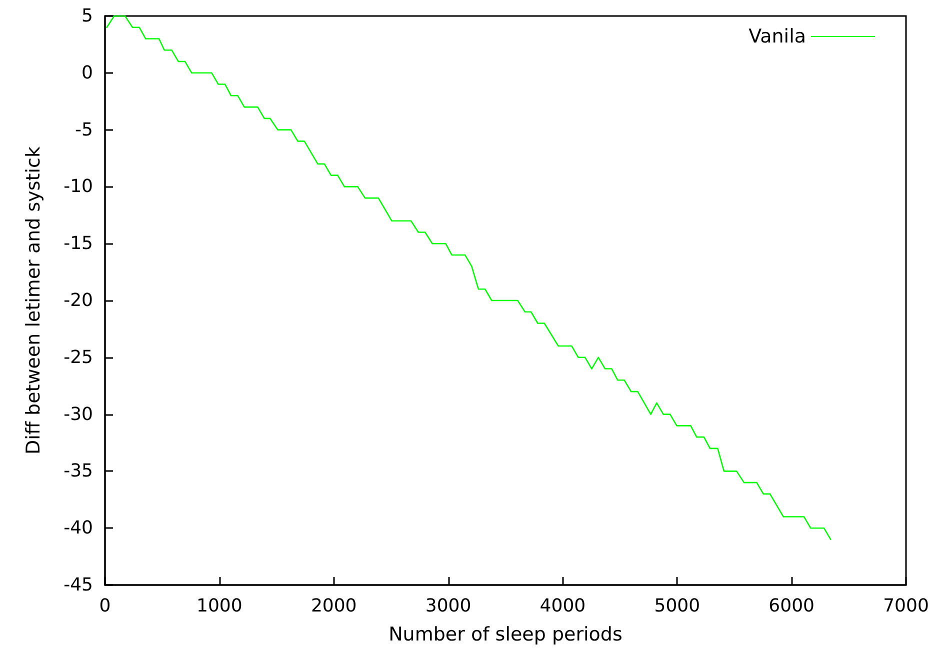  Describe the element at coordinates (33, 300) in the screenshot. I see `y-axis-title: Diff between letimer and systick` at that location.